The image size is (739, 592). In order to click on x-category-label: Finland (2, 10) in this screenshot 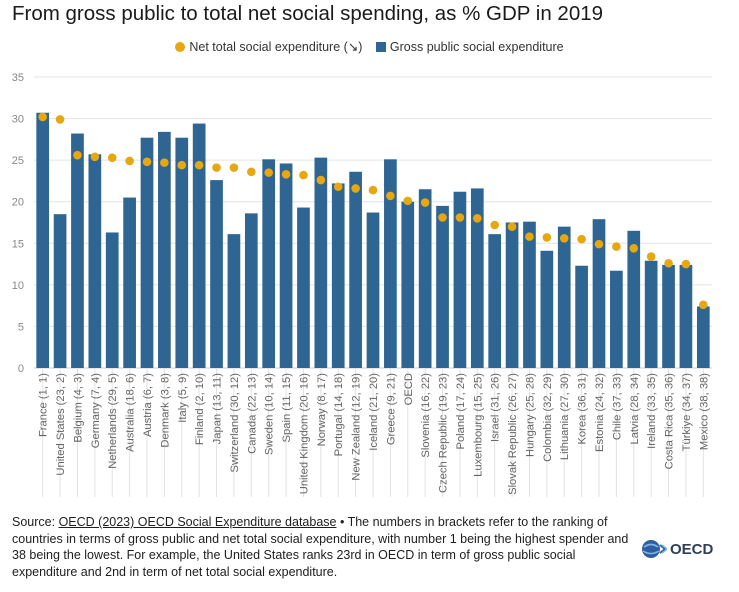, I will do `click(200, 409)`.